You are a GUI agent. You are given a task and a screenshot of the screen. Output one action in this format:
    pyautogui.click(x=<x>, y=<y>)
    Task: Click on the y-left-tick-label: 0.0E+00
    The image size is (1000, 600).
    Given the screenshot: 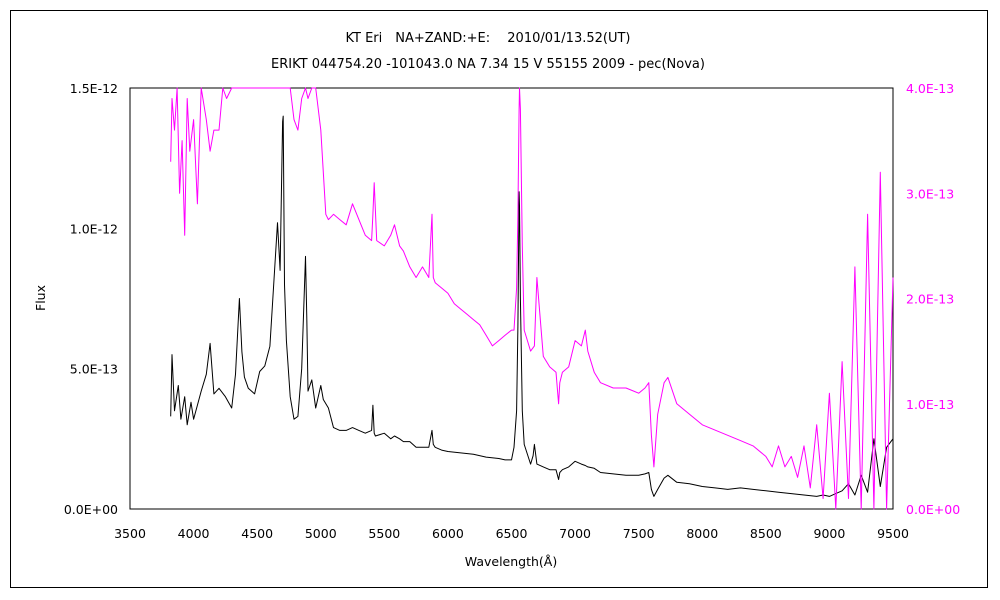 What is the action you would take?
    pyautogui.click(x=91, y=509)
    